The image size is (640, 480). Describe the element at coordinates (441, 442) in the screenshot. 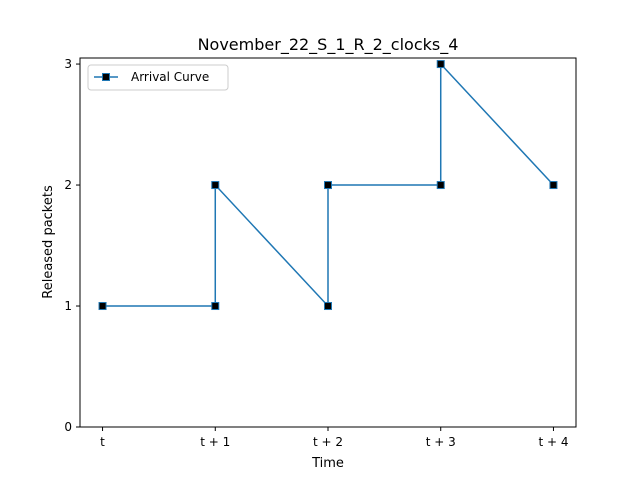

I see `x-tick-label: t + 3` at that location.